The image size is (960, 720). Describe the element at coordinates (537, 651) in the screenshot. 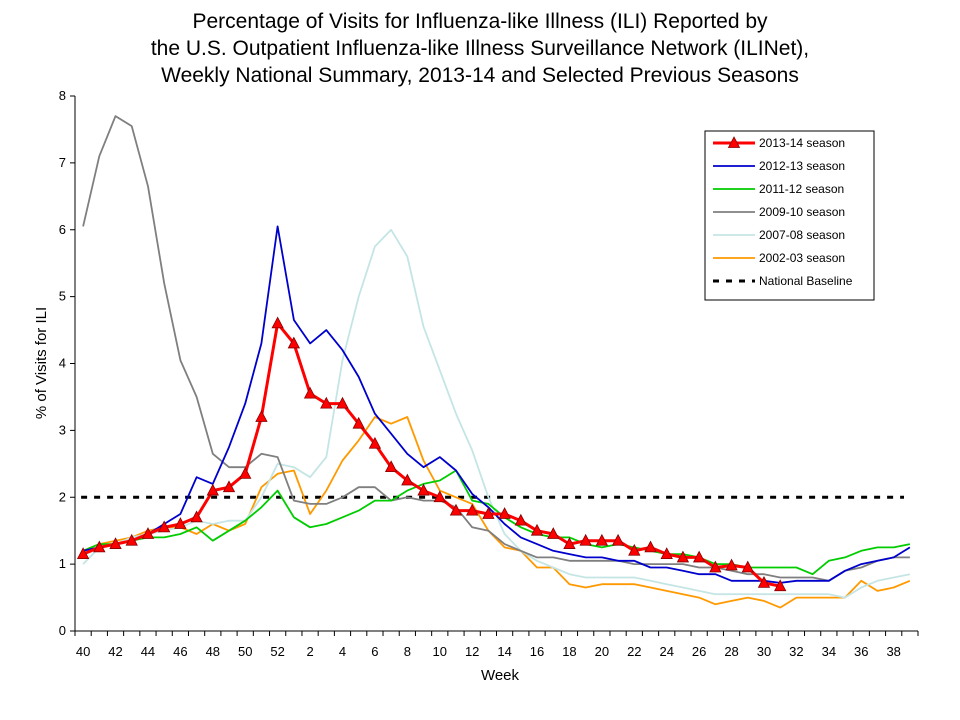

I see `x-tick-label: 16` at that location.